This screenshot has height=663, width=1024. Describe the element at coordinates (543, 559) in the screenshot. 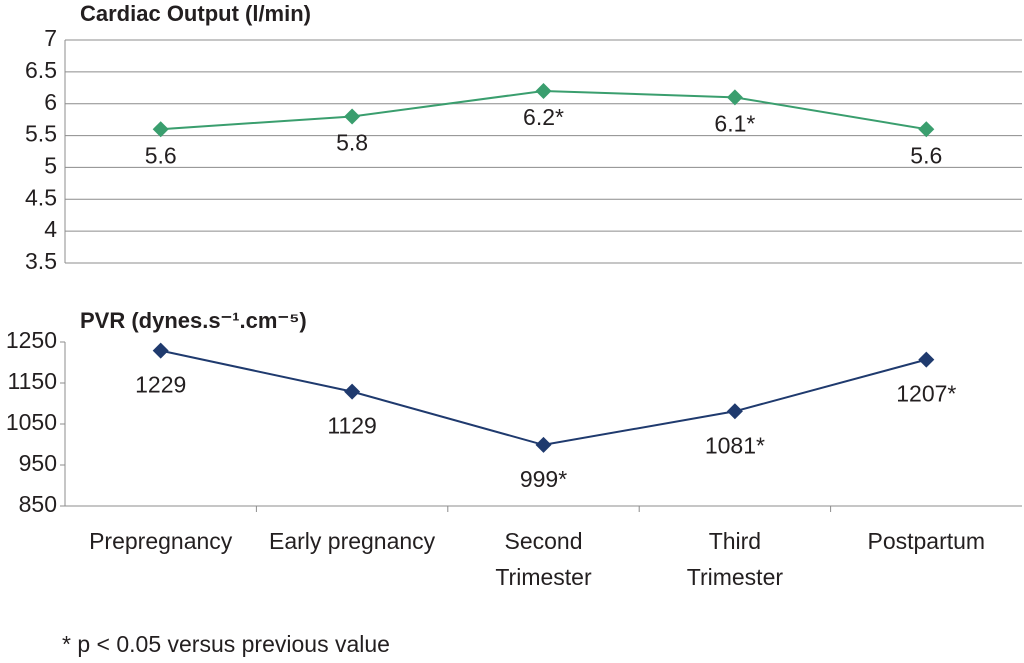

I see `x-tick-label: Second Trimester` at that location.